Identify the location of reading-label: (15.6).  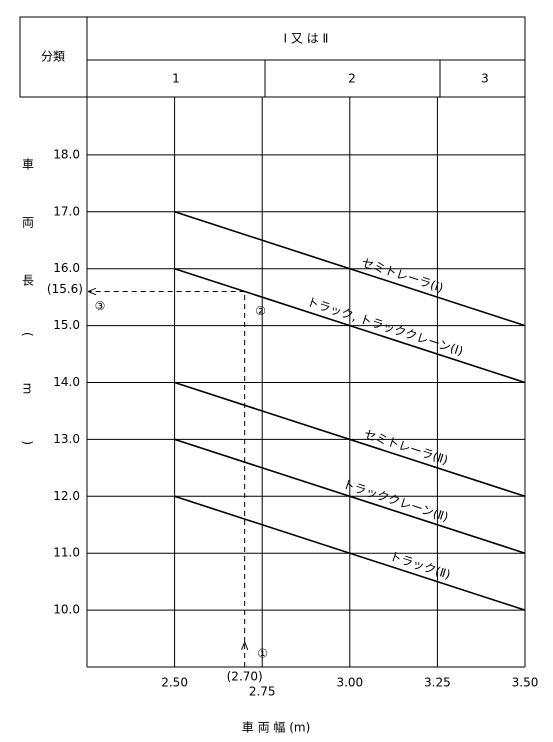
(65, 289).